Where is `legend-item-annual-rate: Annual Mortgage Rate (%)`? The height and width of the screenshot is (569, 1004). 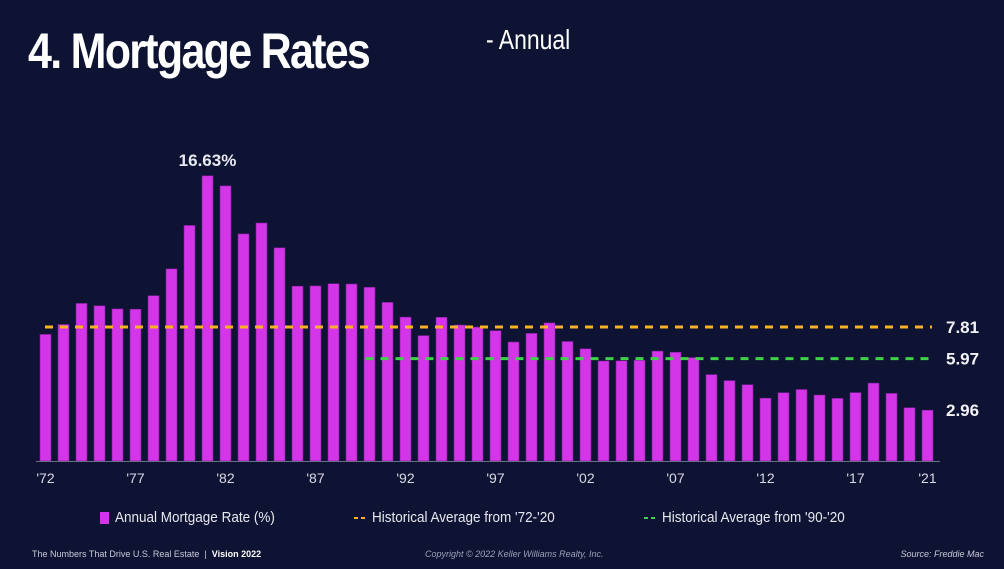 legend-item-annual-rate: Annual Mortgage Rate (%) is located at coordinates (196, 517).